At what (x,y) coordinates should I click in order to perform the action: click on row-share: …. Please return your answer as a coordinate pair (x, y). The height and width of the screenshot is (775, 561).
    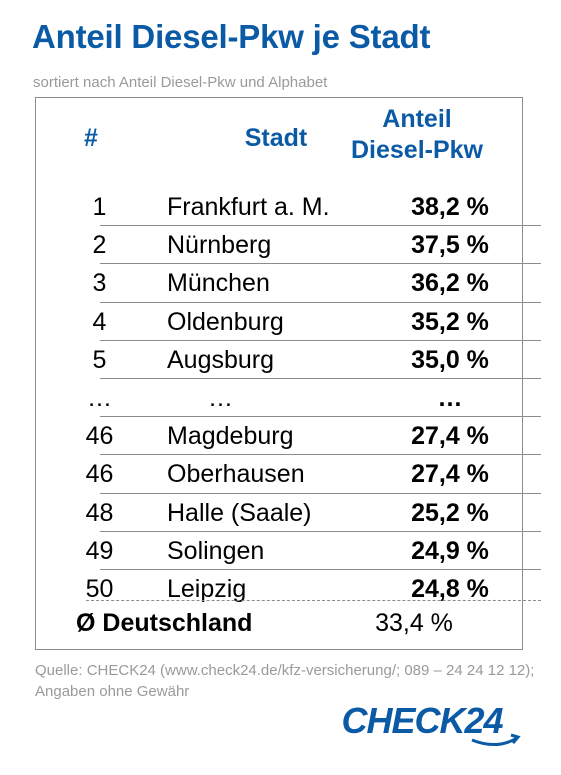
    Looking at the image, I should click on (450, 398).